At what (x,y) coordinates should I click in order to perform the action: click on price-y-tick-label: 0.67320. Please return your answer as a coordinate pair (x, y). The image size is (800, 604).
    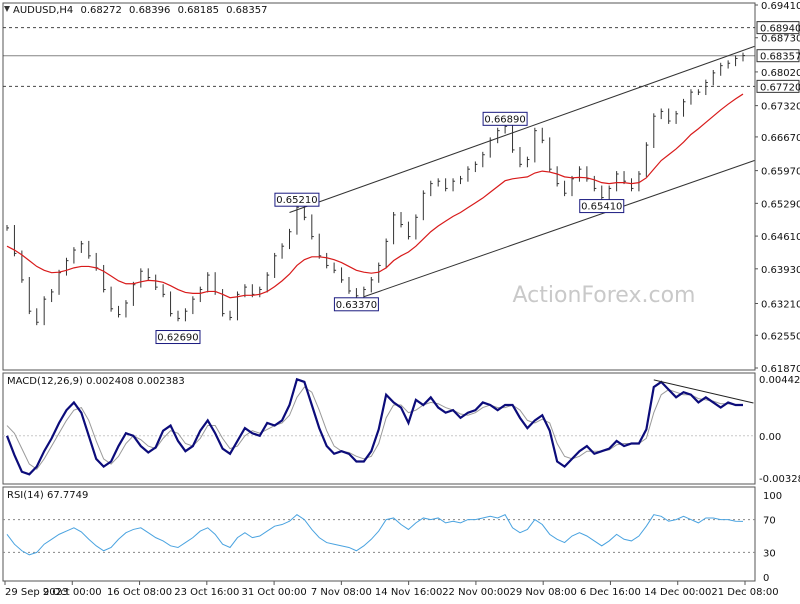
    Looking at the image, I should click on (780, 107).